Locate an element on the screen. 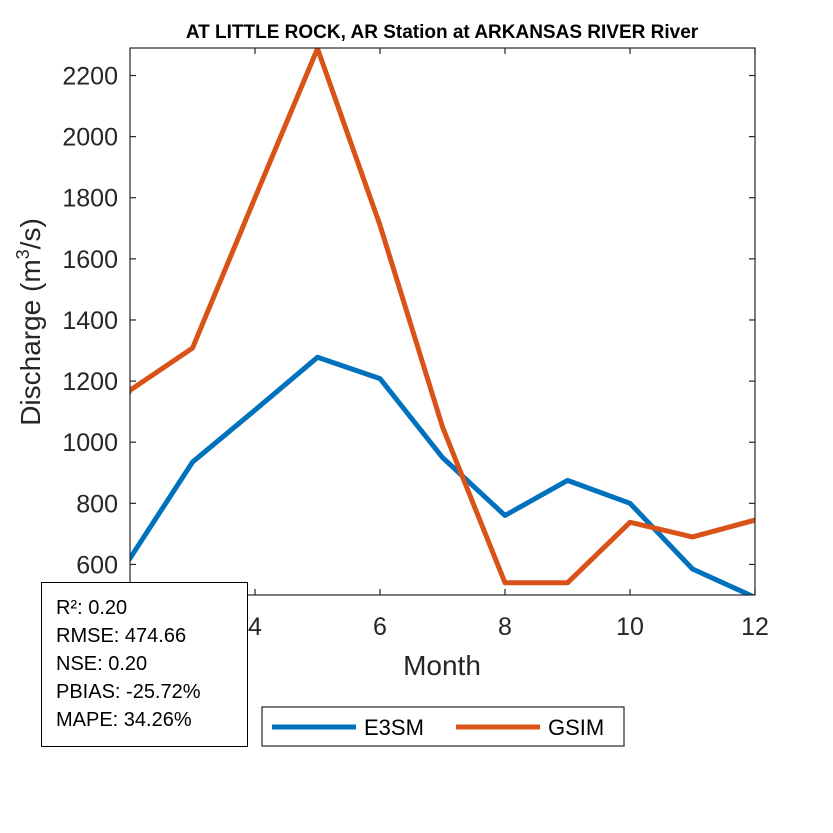 This screenshot has width=833, height=833. stat-r2: R²: 0.20 is located at coordinates (92, 608).